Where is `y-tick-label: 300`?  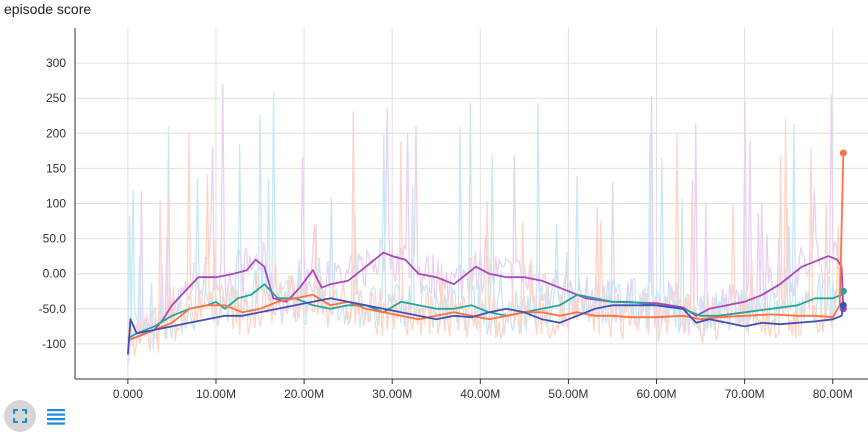
y-tick-label: 300 is located at coordinates (56, 63).